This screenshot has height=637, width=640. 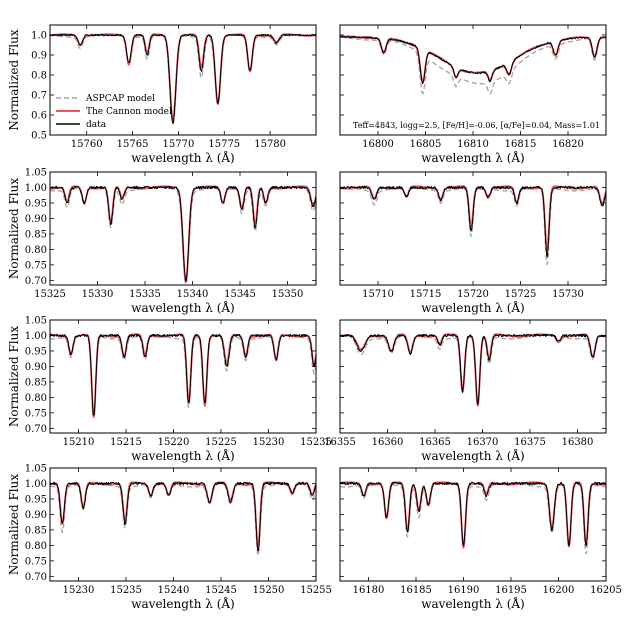 I want to click on x-tick-label: 15210, so click(x=79, y=442).